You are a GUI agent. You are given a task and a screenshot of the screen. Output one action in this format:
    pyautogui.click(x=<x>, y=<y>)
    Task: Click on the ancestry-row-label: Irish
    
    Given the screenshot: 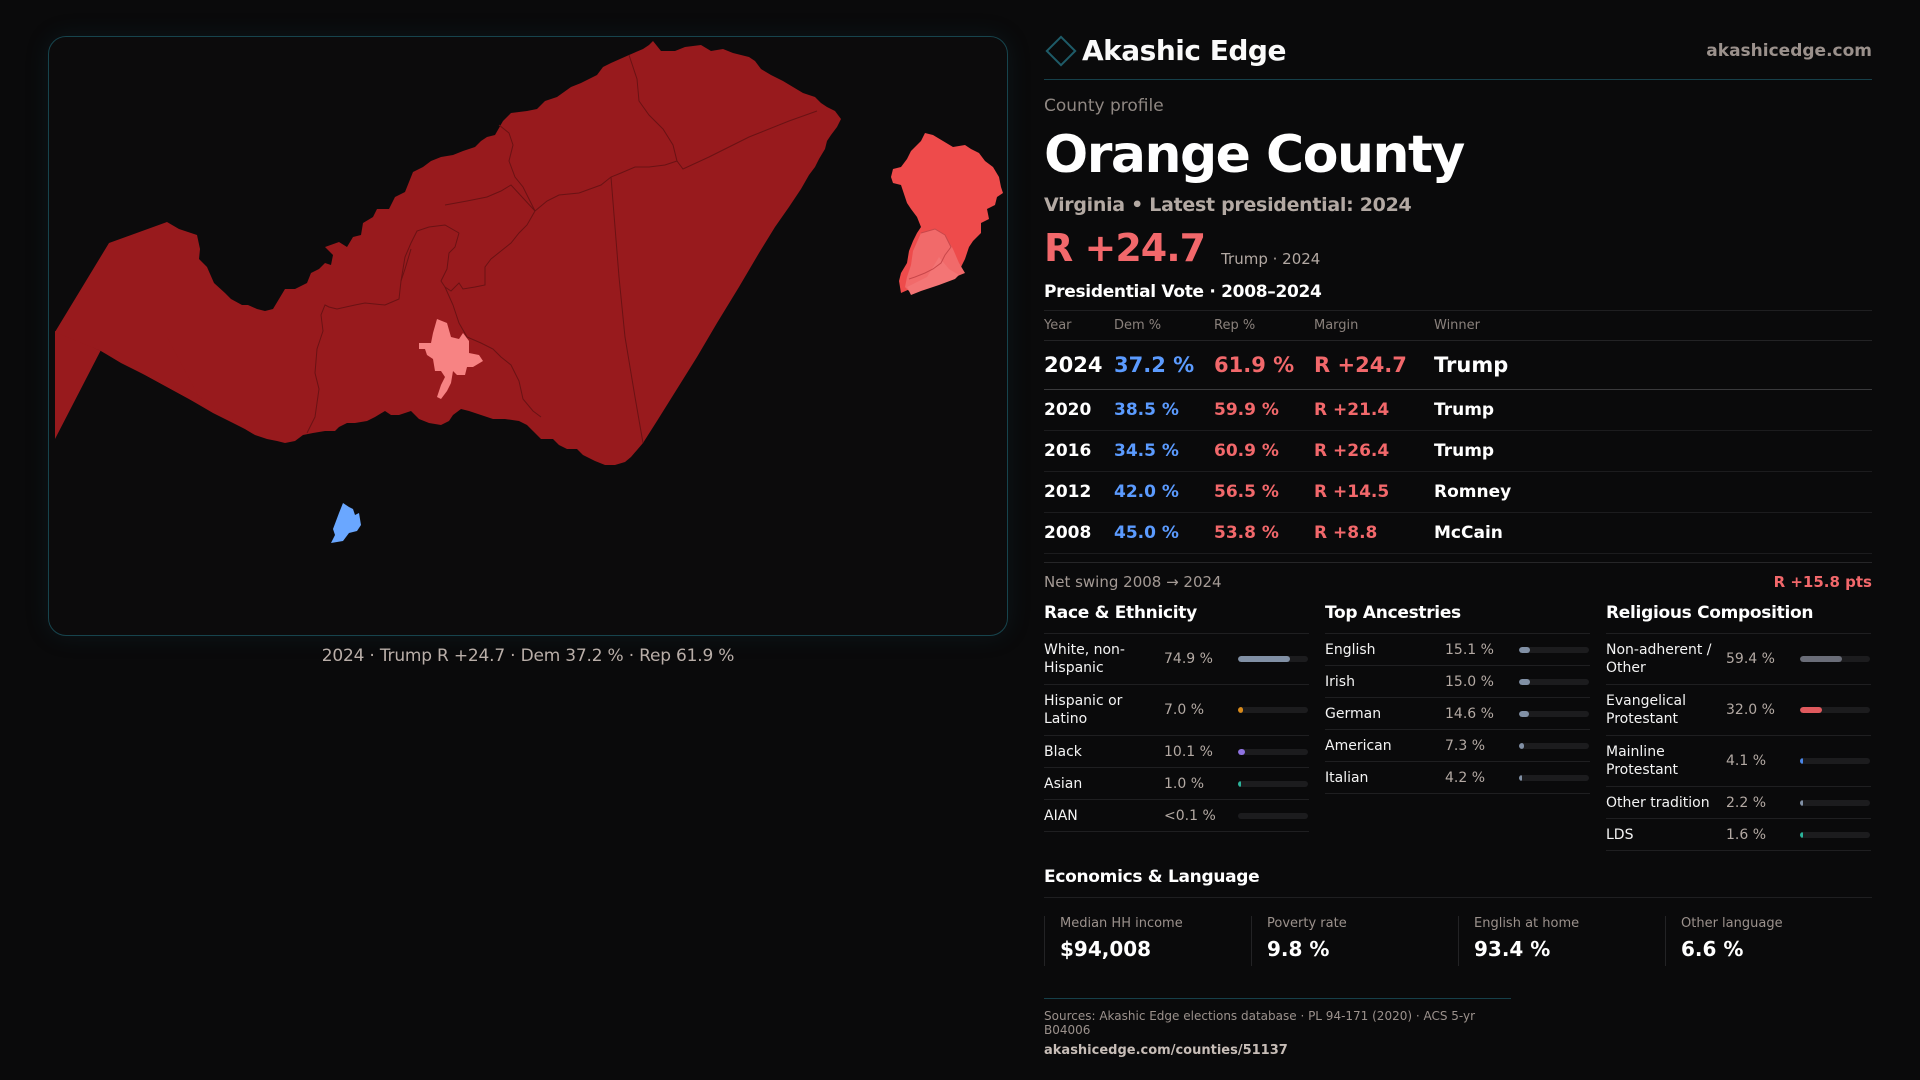 What is the action you would take?
    pyautogui.click(x=1340, y=681)
    